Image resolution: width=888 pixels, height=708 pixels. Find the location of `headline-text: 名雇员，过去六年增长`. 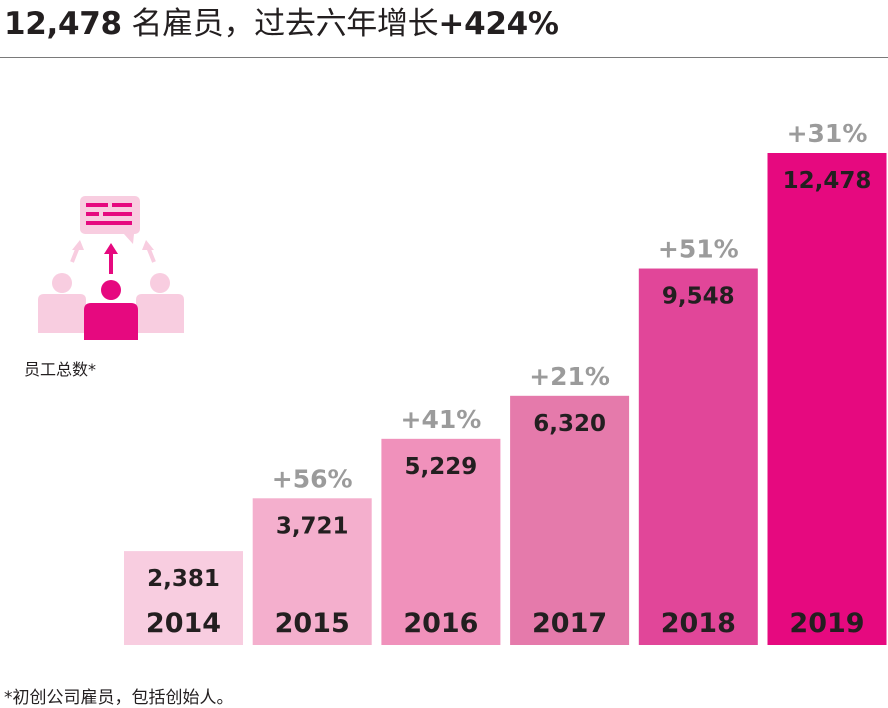

headline-text: 名雇员，过去六年增长 is located at coordinates (280, 24).